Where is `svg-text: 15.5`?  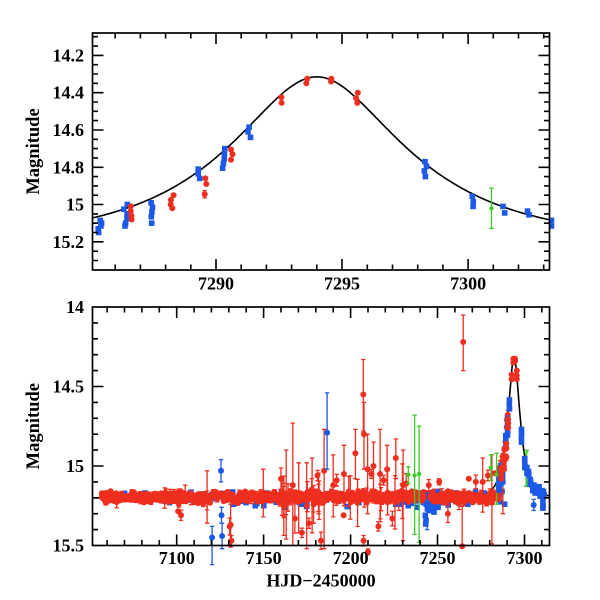
svg-text: 15.5 is located at coordinates (69, 546).